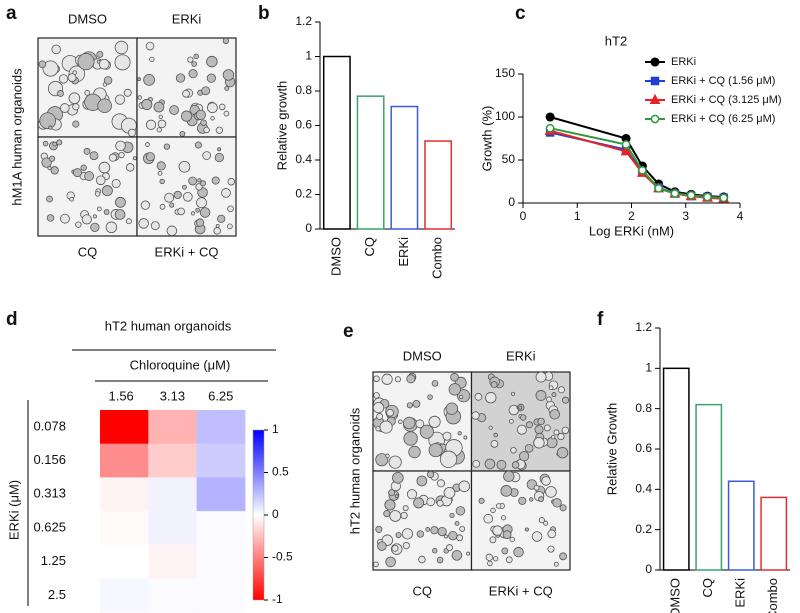 Image resolution: width=800 pixels, height=613 pixels. I want to click on panel-label: b, so click(264, 13).